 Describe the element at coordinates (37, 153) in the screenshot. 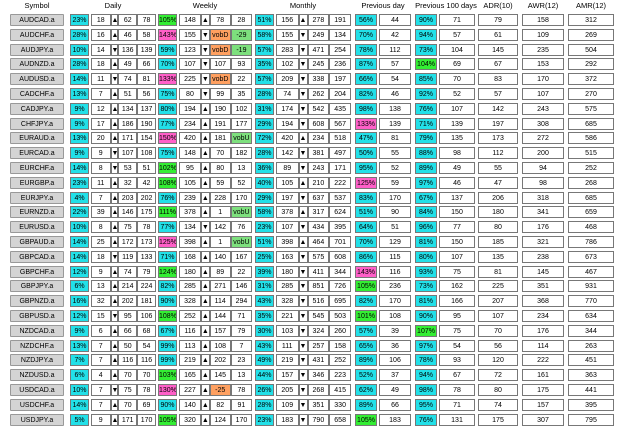

I see `symbol-button: EURCAD.a` at that location.